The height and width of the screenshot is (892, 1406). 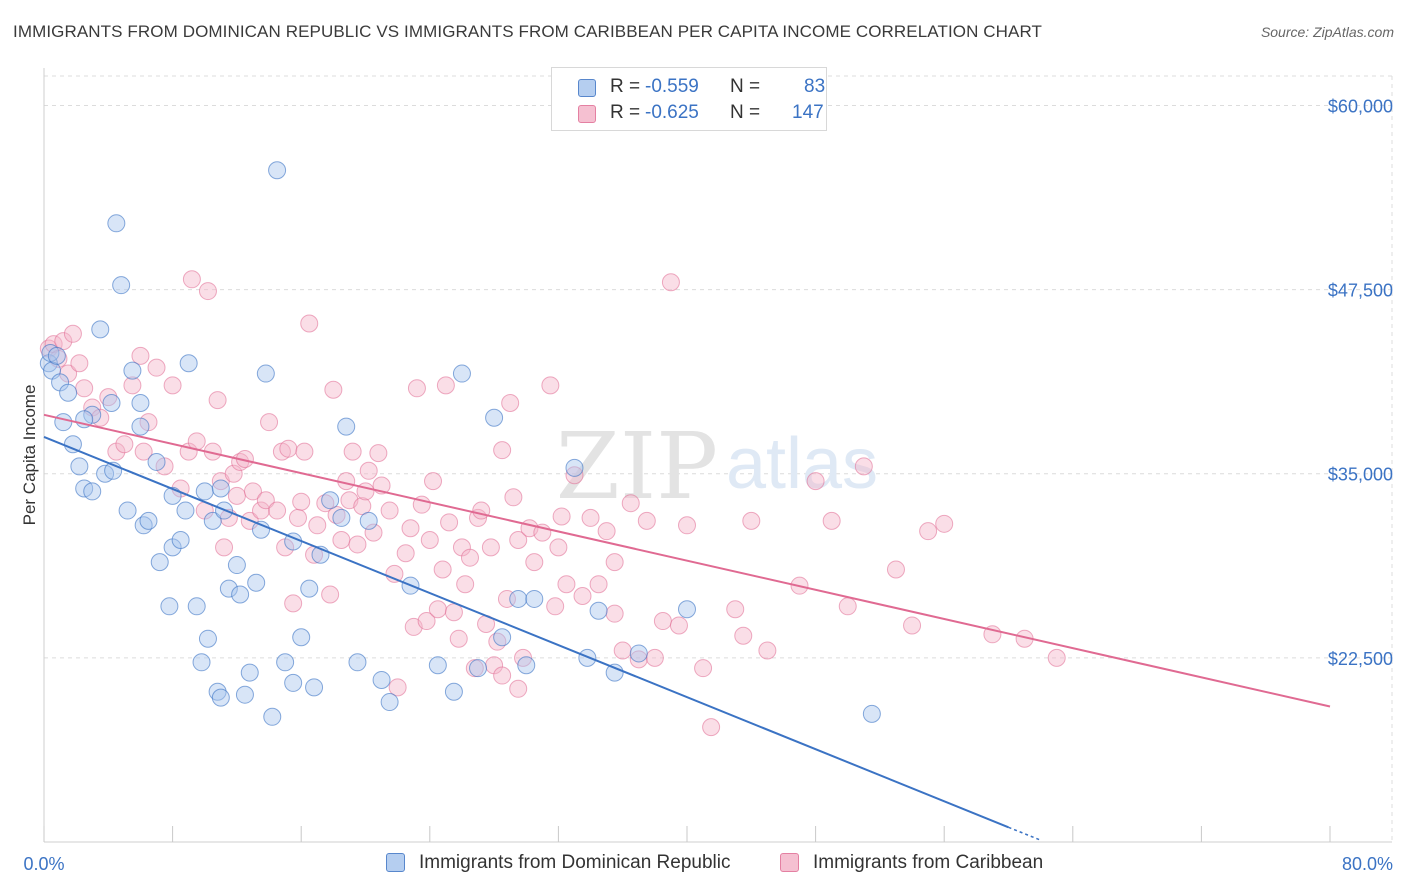 I want to click on watermark-atlas: atlas, so click(x=802, y=464).